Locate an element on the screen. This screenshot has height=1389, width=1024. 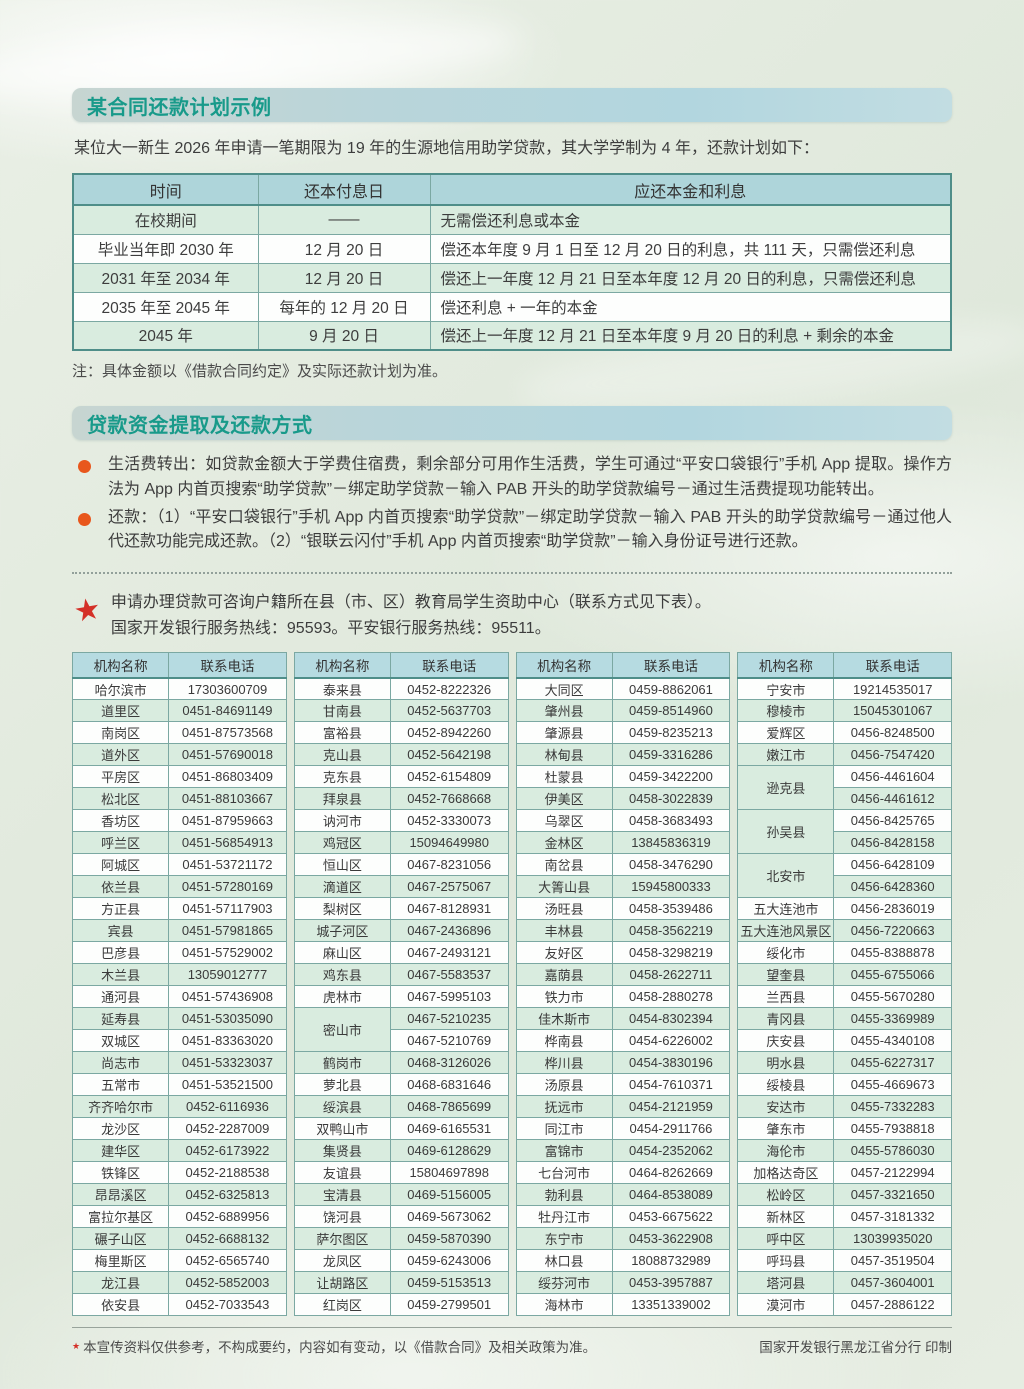
phone-cell: 0451-84691149 is located at coordinates (227, 711).